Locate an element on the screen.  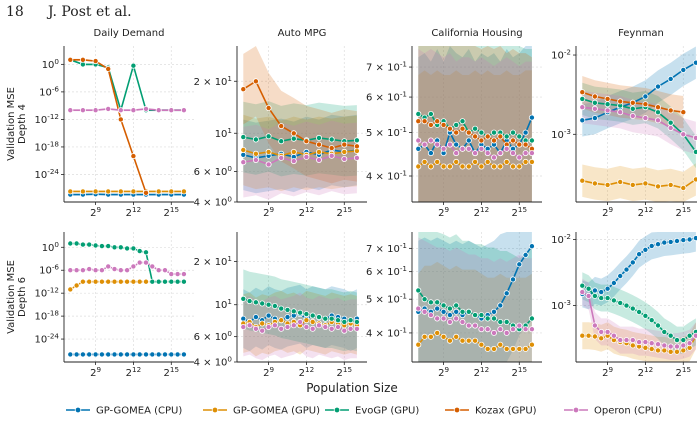
y-tick-label: 7 × 10⁻¹ is located at coordinates (386, 248).